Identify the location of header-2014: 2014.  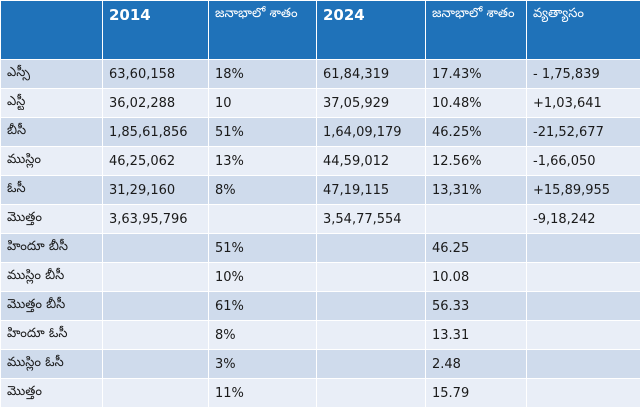
(156, 30).